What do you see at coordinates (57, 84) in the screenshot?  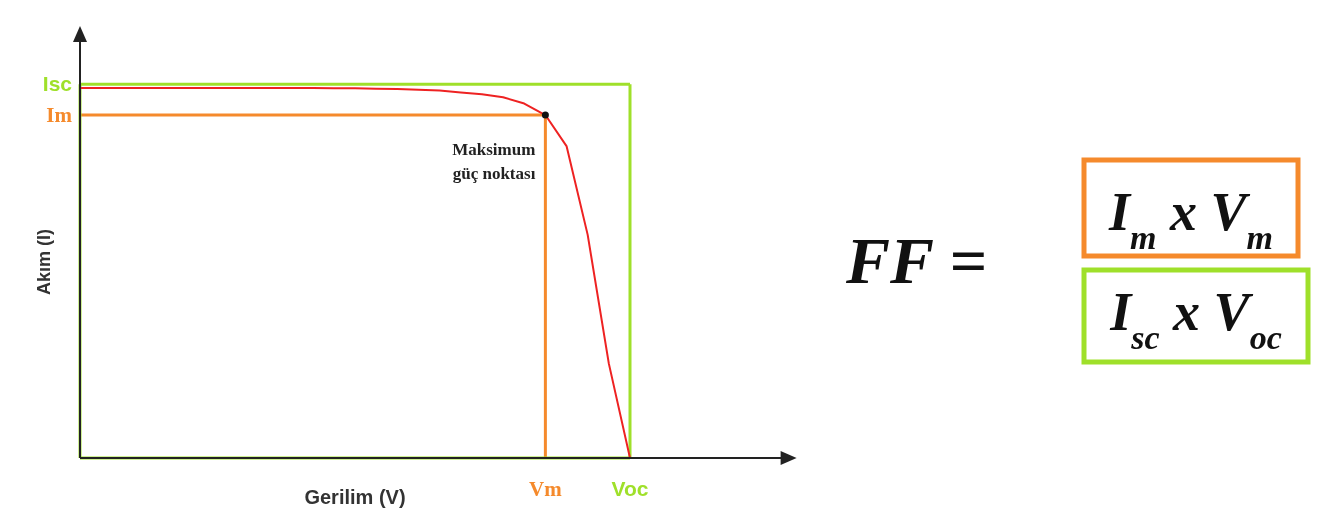 I see `ref-line-label: Isc` at bounding box center [57, 84].